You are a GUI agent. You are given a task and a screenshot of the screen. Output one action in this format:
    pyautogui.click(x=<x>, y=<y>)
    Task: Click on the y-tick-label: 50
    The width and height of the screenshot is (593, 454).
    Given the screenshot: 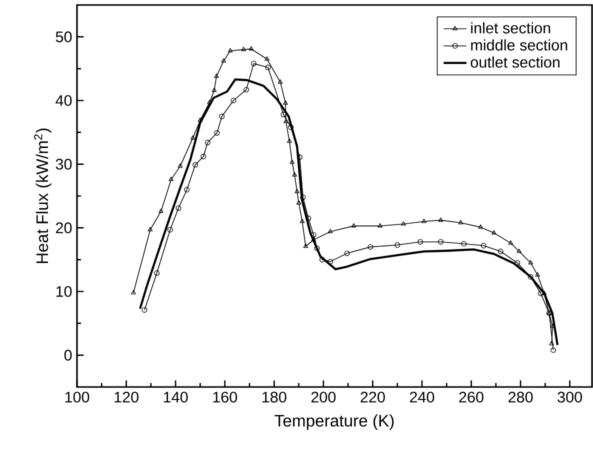 What is the action you would take?
    pyautogui.click(x=64, y=36)
    